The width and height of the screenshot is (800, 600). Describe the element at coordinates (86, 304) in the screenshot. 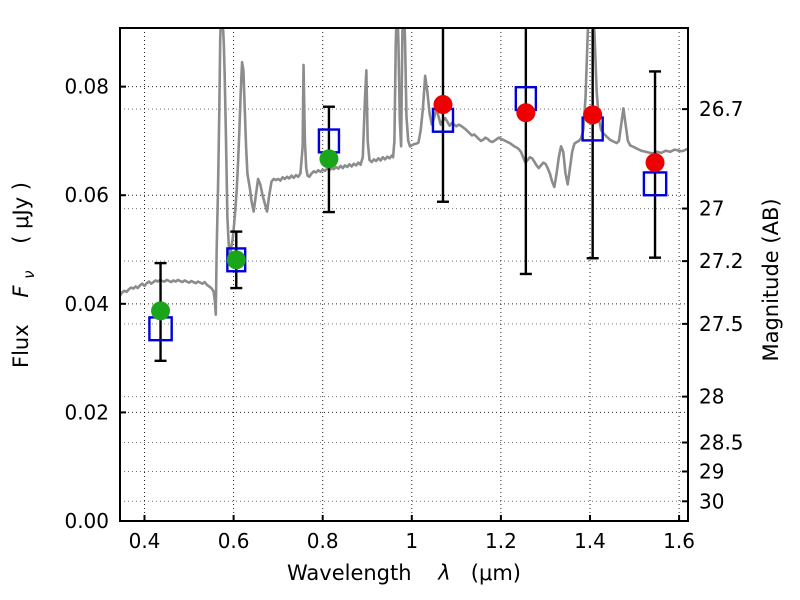

I see `y-tick-label: 0.04` at that location.